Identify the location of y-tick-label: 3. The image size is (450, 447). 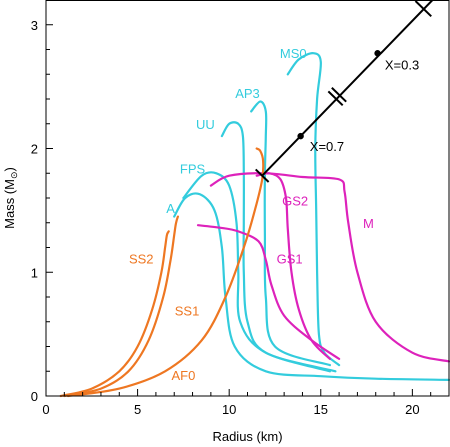
(34, 25).